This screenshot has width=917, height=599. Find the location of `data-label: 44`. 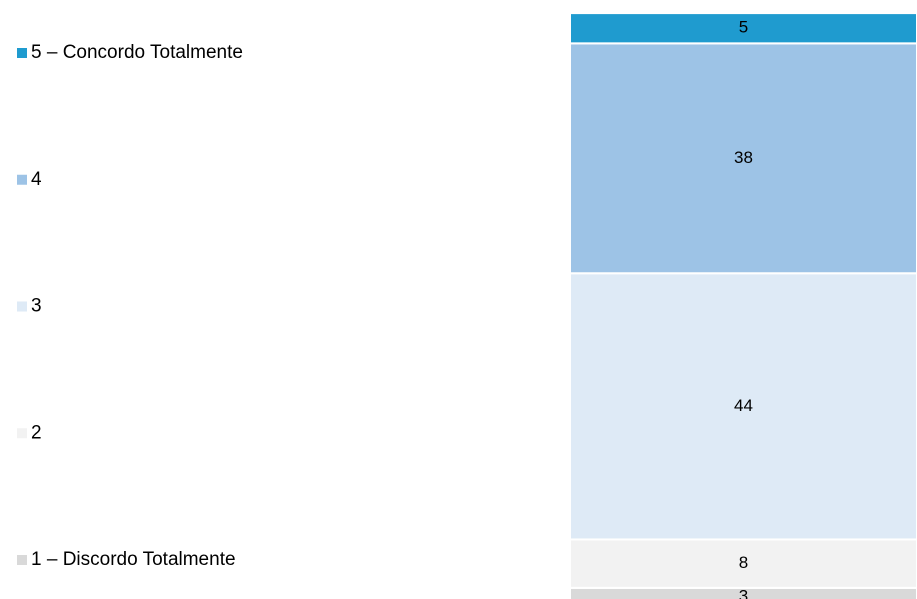

data-label: 44 is located at coordinates (743, 405).